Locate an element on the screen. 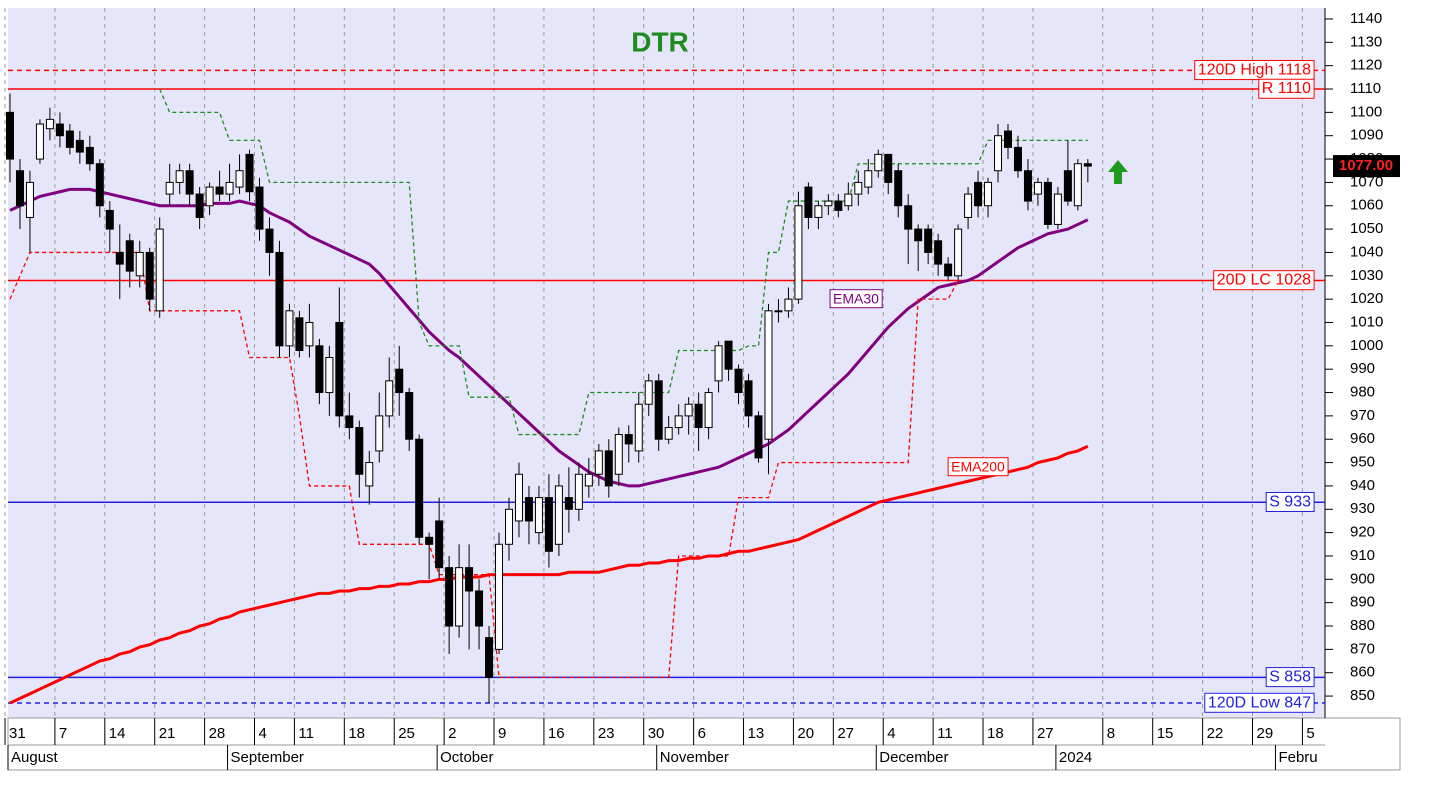 The width and height of the screenshot is (1431, 786). y-tick-label: 980 is located at coordinates (1362, 392).